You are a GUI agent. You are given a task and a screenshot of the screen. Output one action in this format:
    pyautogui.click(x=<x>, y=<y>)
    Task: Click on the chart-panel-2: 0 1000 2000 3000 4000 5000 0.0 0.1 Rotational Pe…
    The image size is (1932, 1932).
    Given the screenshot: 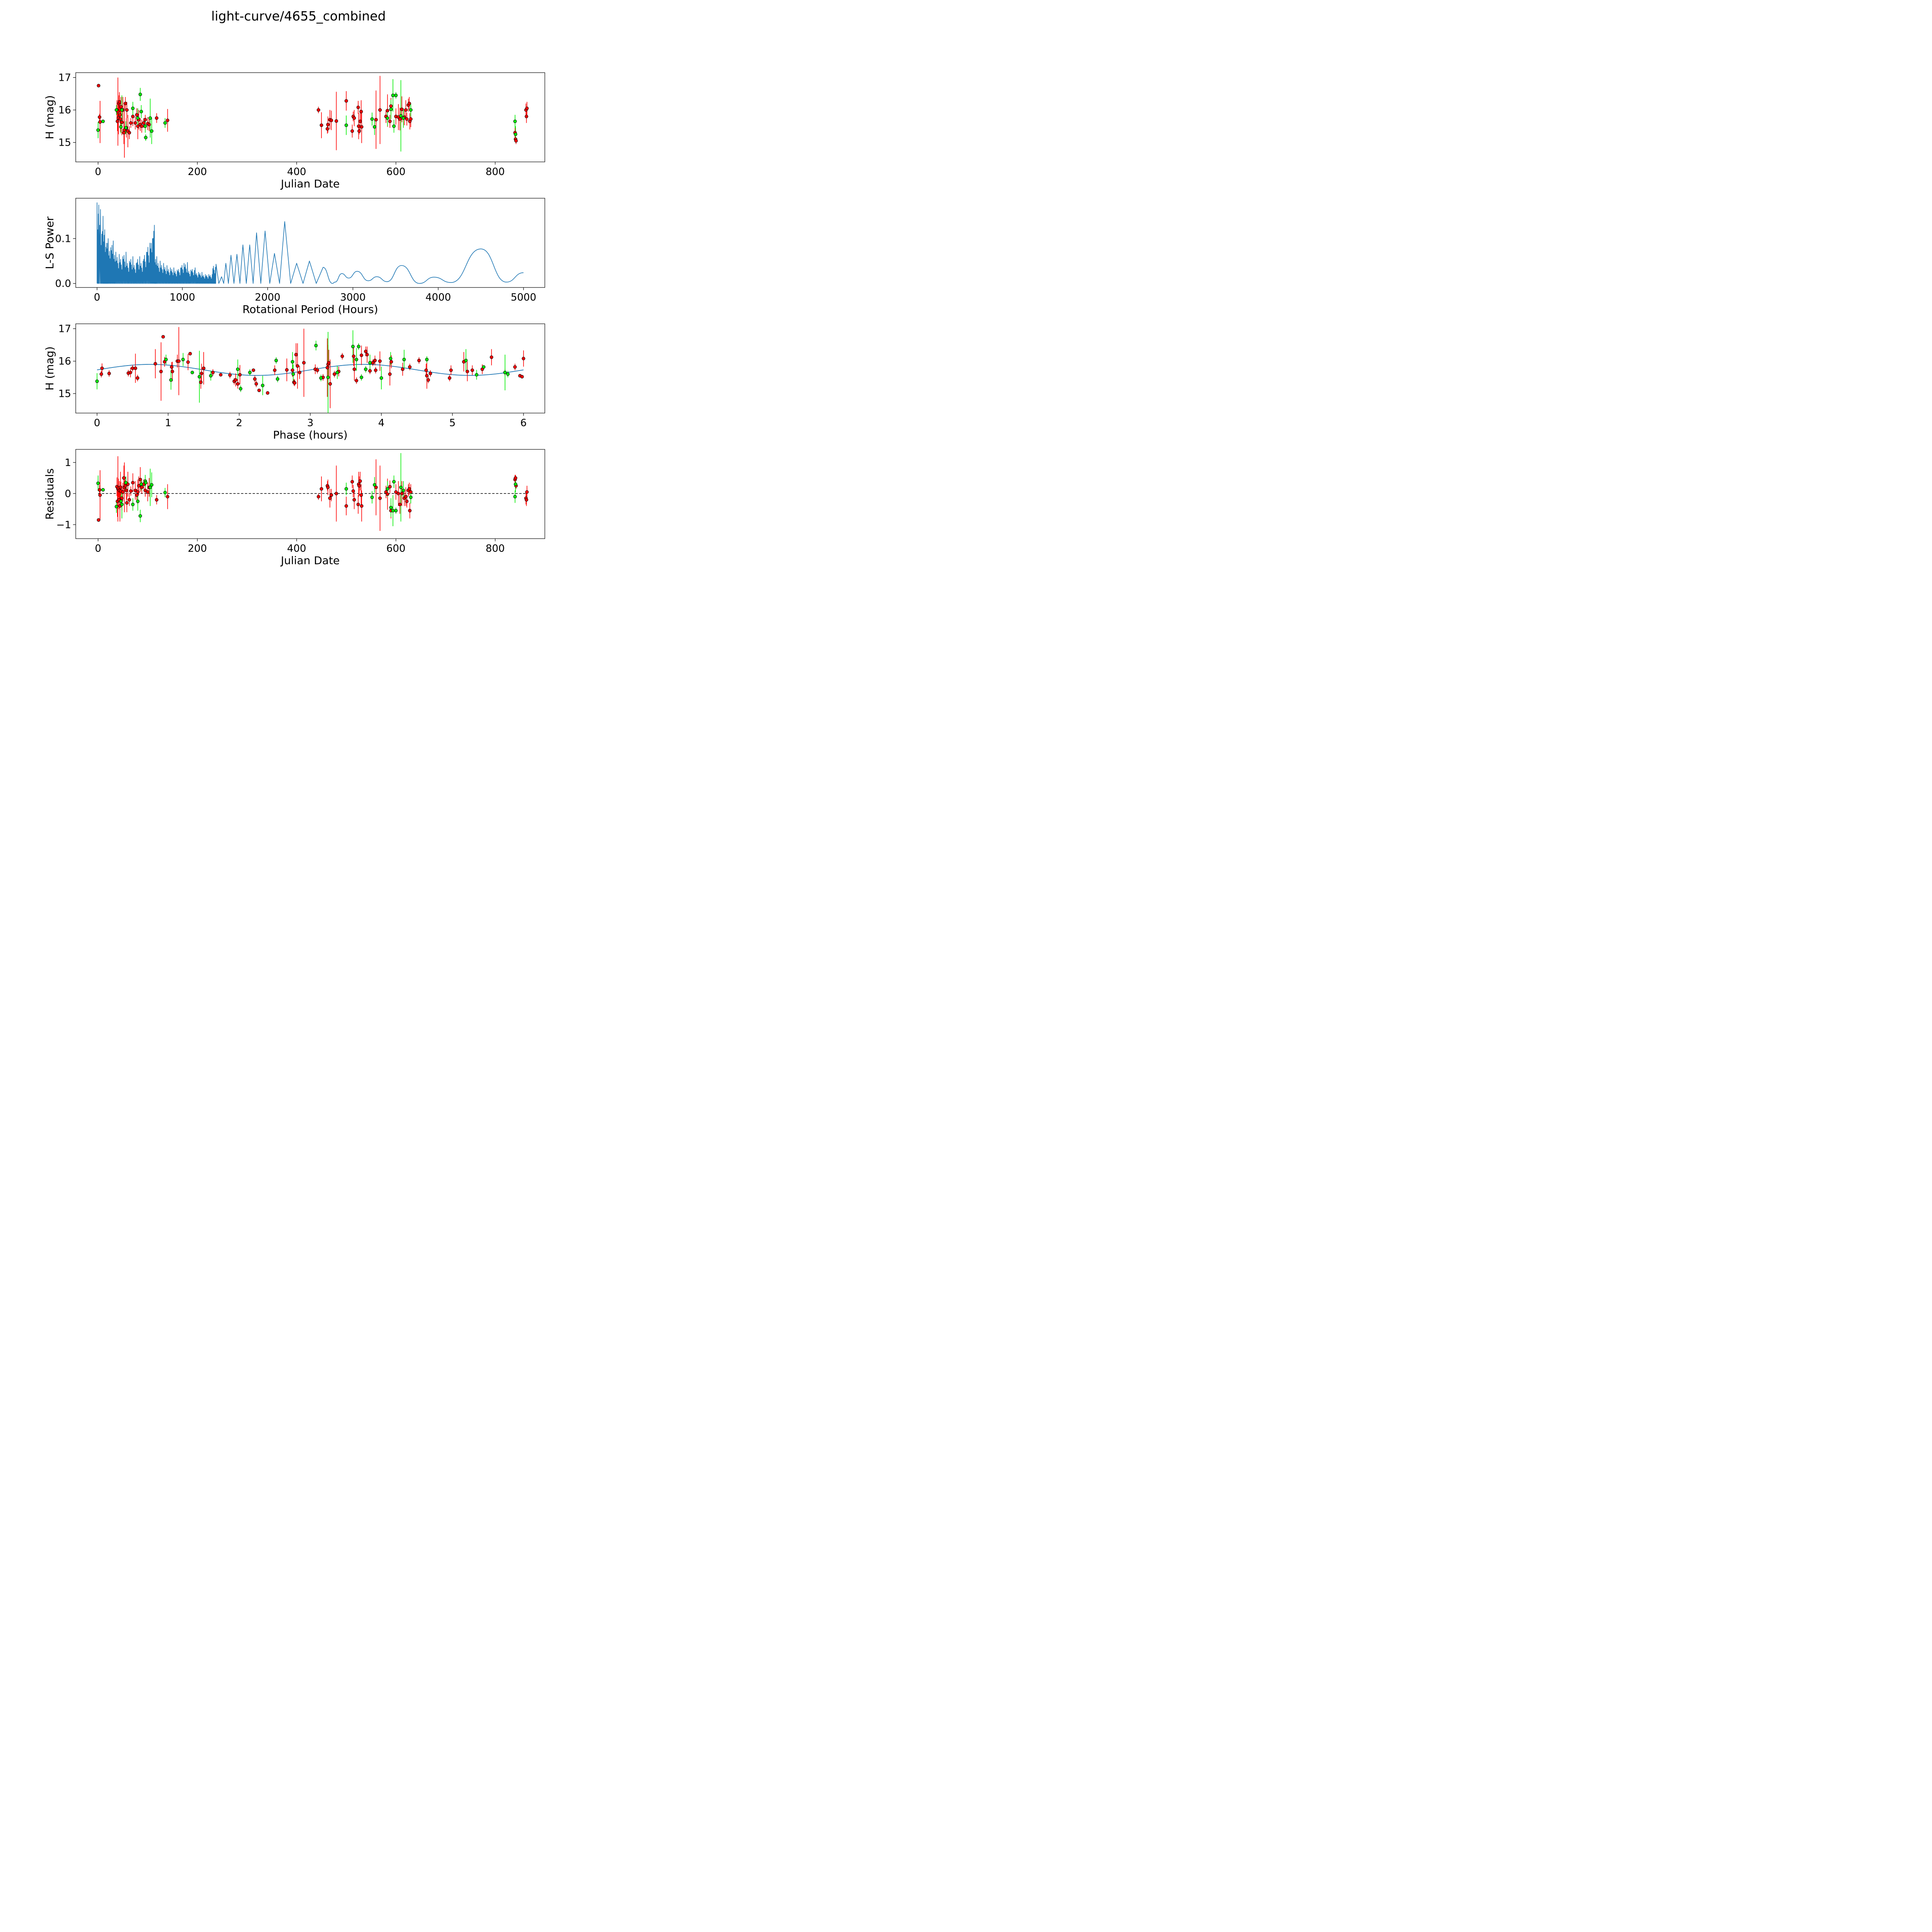 What is the action you would take?
    pyautogui.click(x=294, y=257)
    